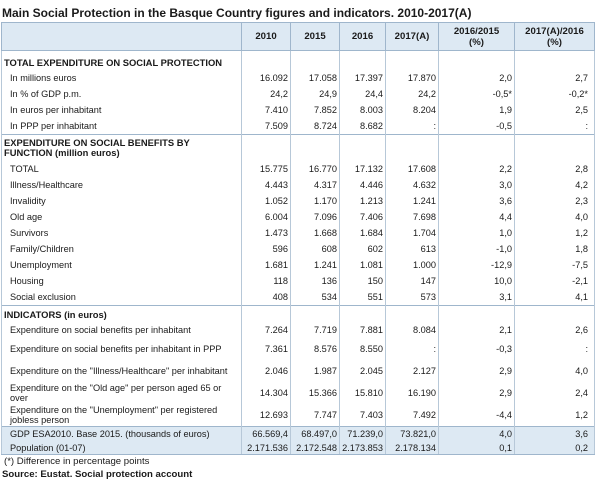  What do you see at coordinates (412, 201) in the screenshot?
I see `cell-value: 1.241` at bounding box center [412, 201].